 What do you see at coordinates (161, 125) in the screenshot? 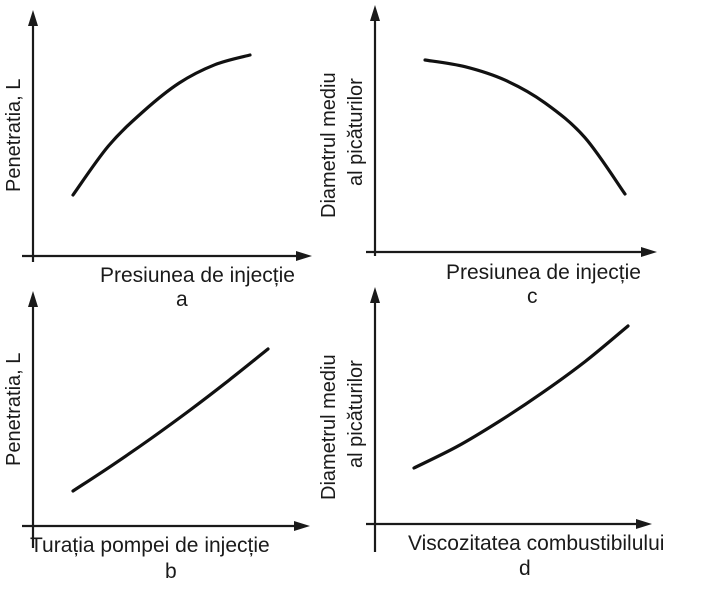
I see `panel-a-curve` at bounding box center [161, 125].